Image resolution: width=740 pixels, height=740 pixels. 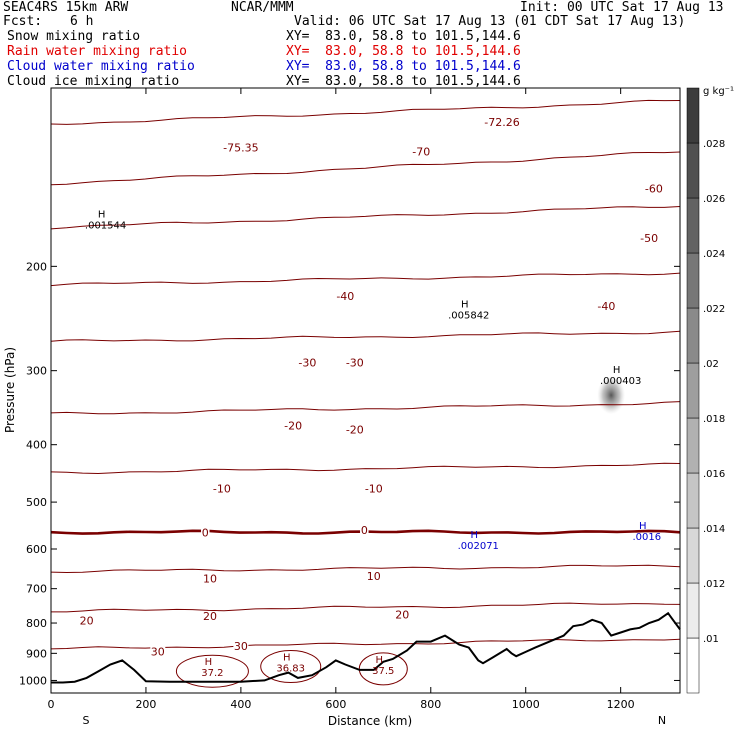 What do you see at coordinates (36, 371) in the screenshot?
I see `y-tick-label: 300` at bounding box center [36, 371].